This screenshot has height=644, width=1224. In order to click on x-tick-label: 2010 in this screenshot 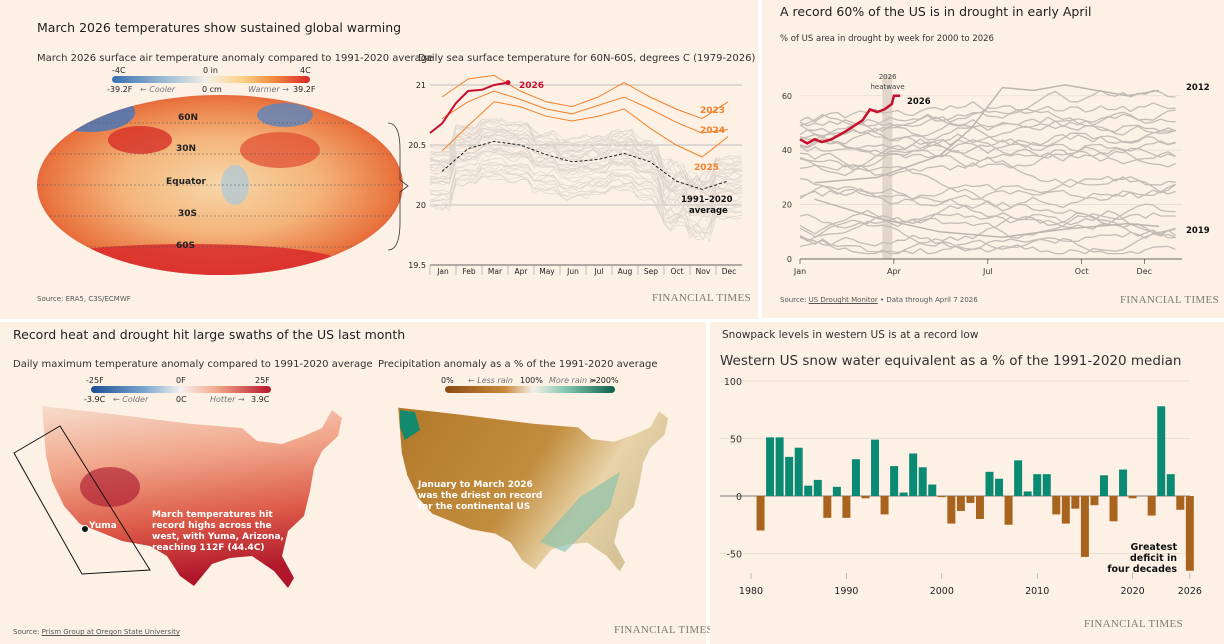, I will do `click(1037, 591)`.